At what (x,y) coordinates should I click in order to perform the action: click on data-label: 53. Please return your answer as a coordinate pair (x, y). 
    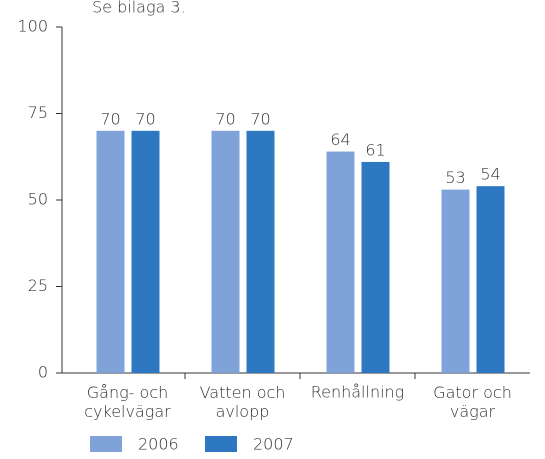
    Looking at the image, I should click on (455, 177).